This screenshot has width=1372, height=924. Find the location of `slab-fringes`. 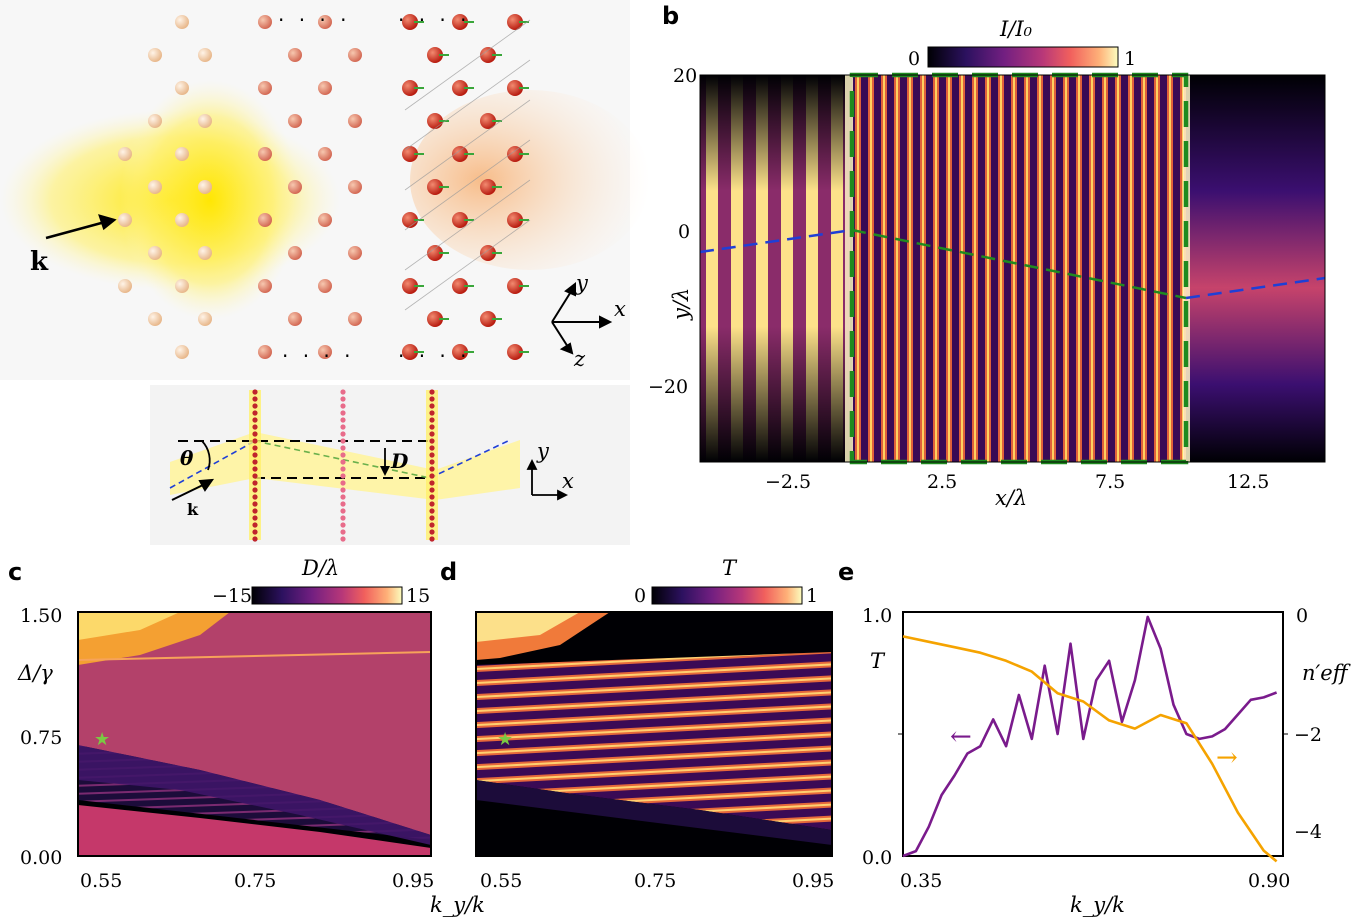

slab-fringes is located at coordinates (1019, 268).